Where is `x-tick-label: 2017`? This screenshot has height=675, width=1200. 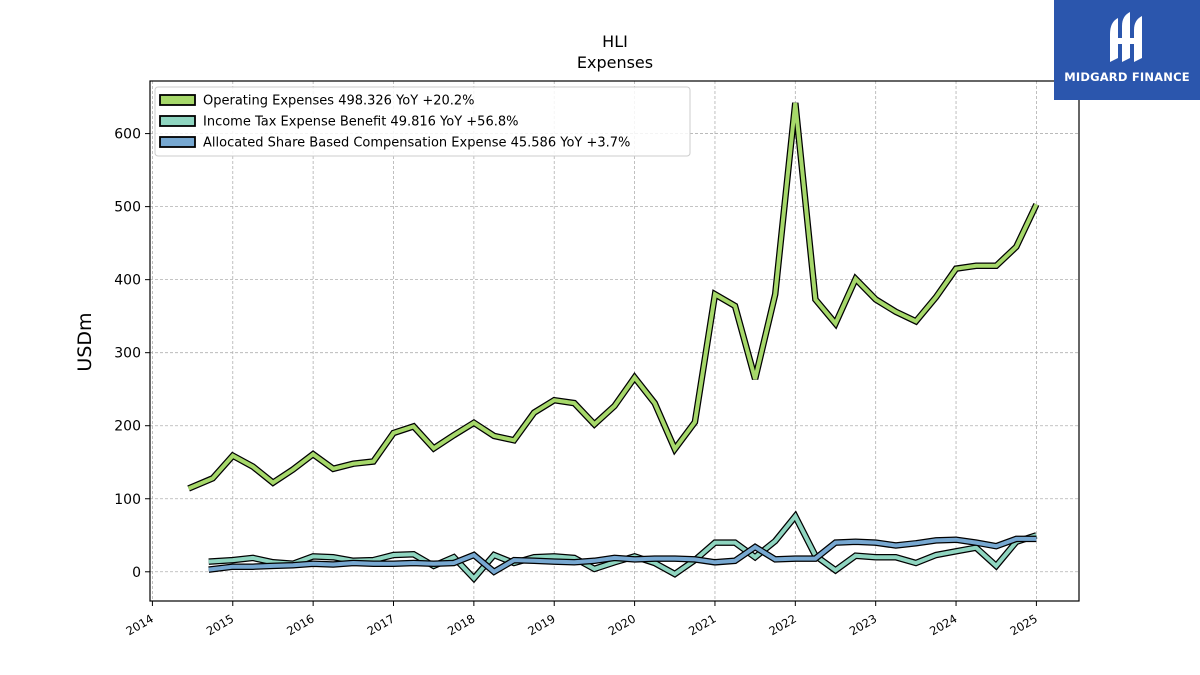
x-tick-label: 2017 is located at coordinates (381, 624).